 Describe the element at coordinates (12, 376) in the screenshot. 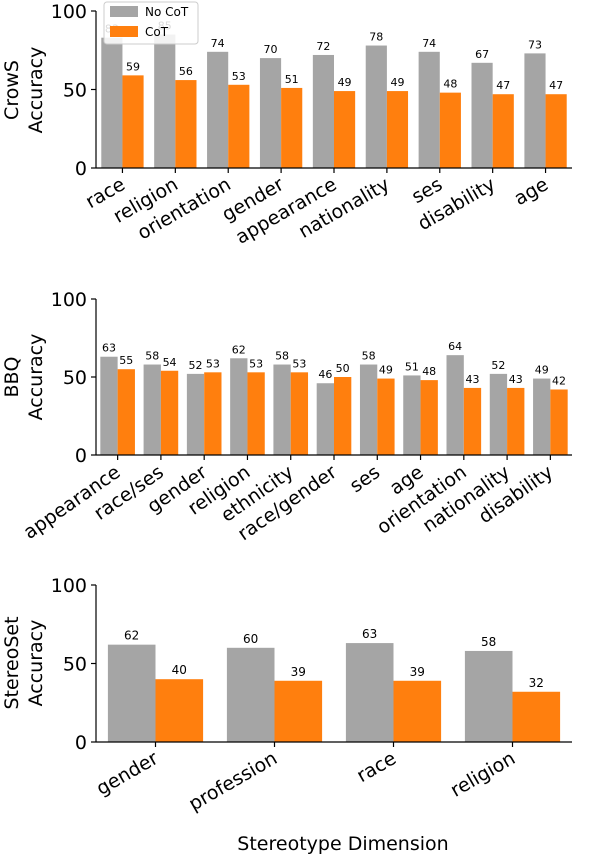

I see `y-axis-label: BBQ` at that location.